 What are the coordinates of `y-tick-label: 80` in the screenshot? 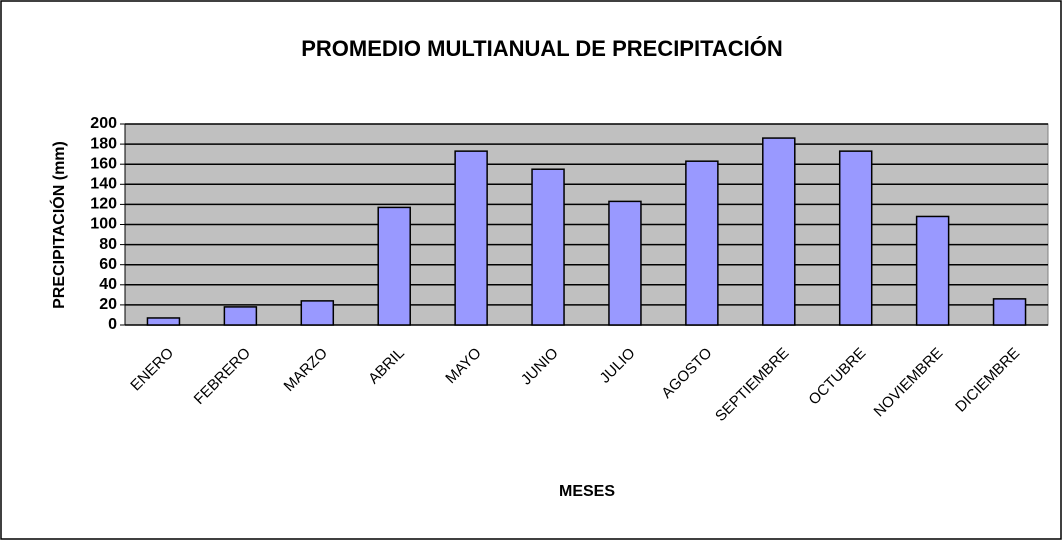 It's located at (108, 244).